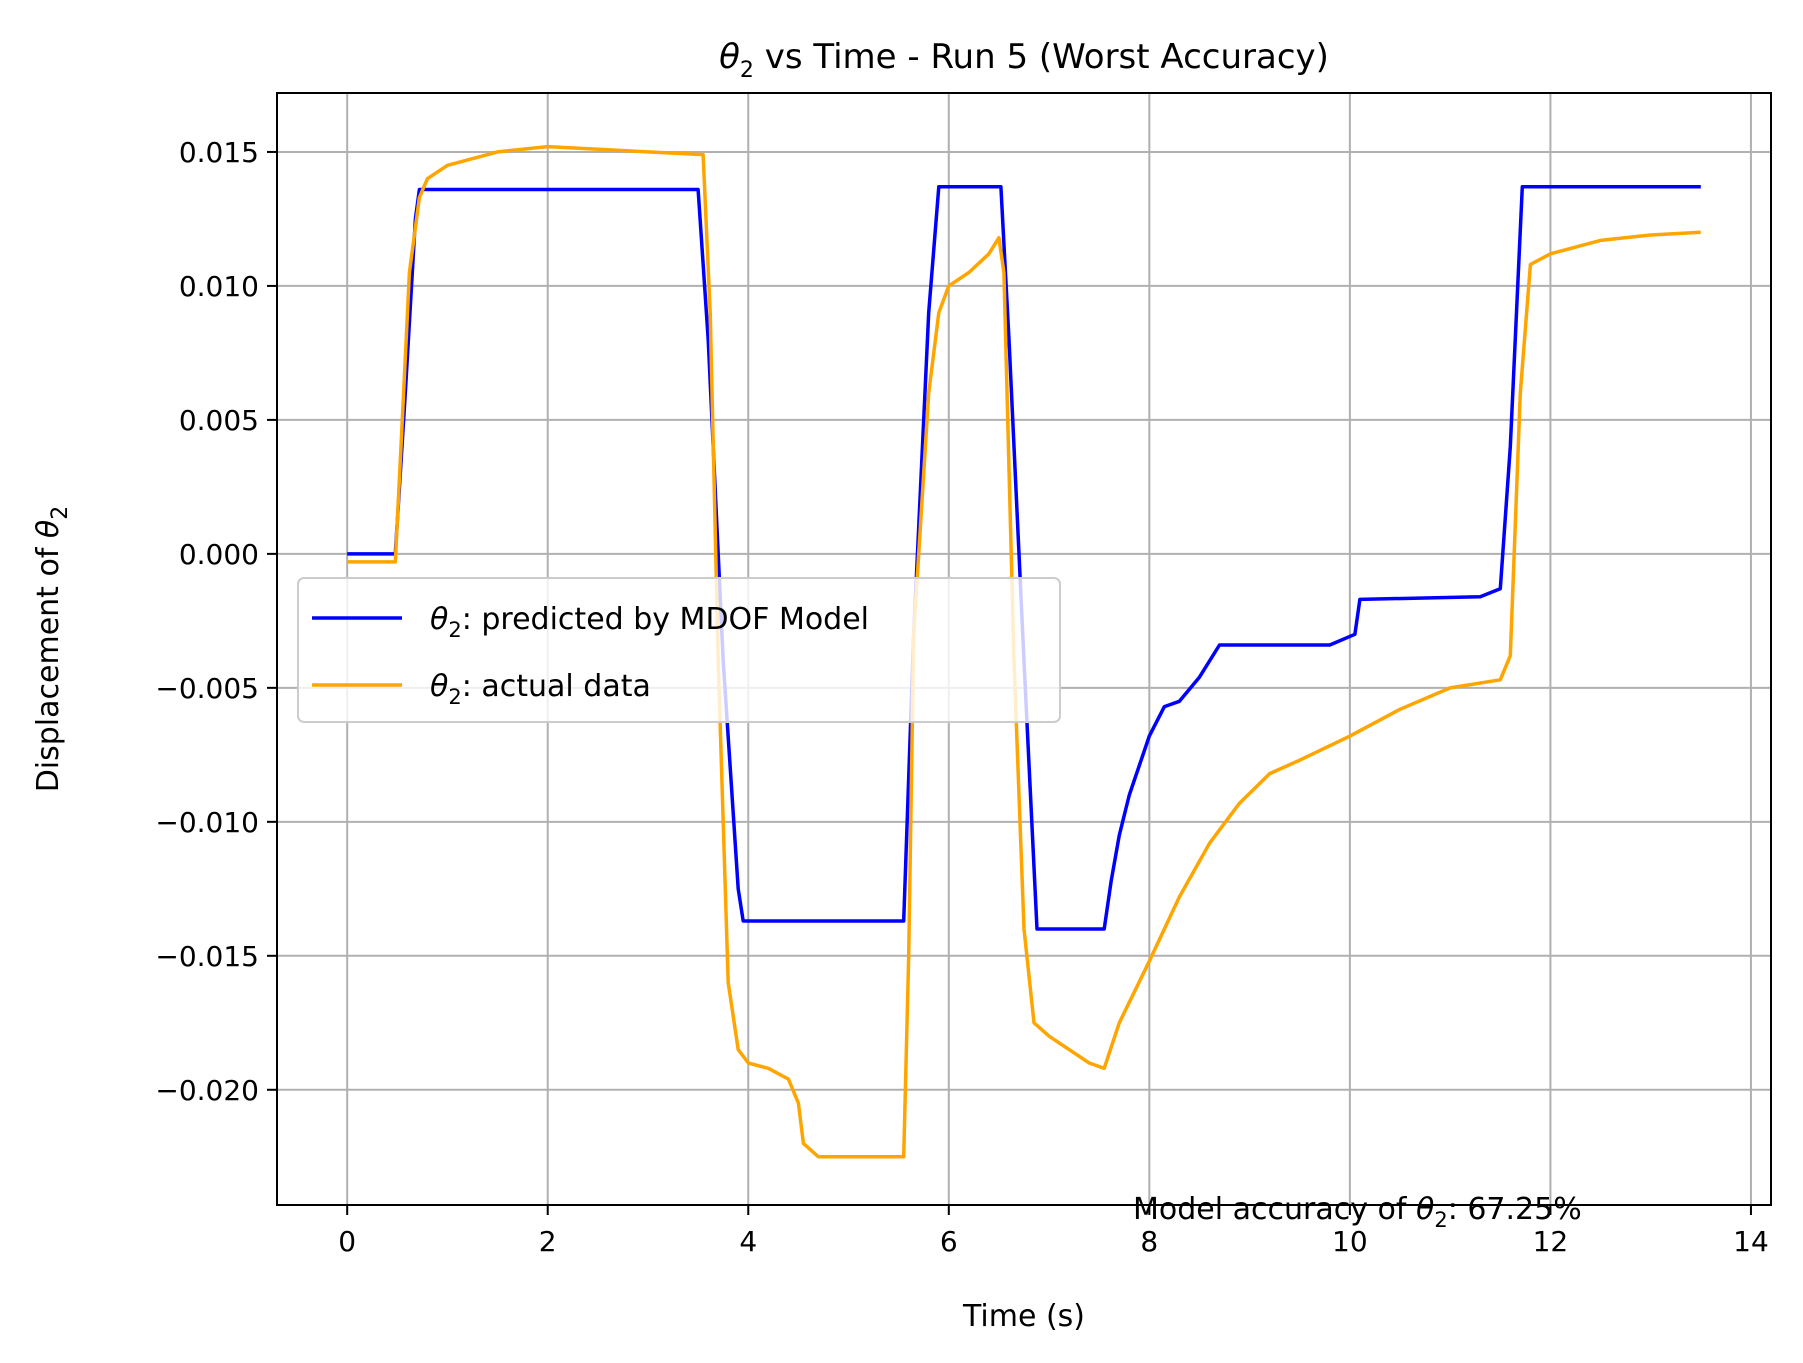 The height and width of the screenshot is (1363, 1803). Describe the element at coordinates (219, 420) in the screenshot. I see `y-tick-label: 0.005` at that location.